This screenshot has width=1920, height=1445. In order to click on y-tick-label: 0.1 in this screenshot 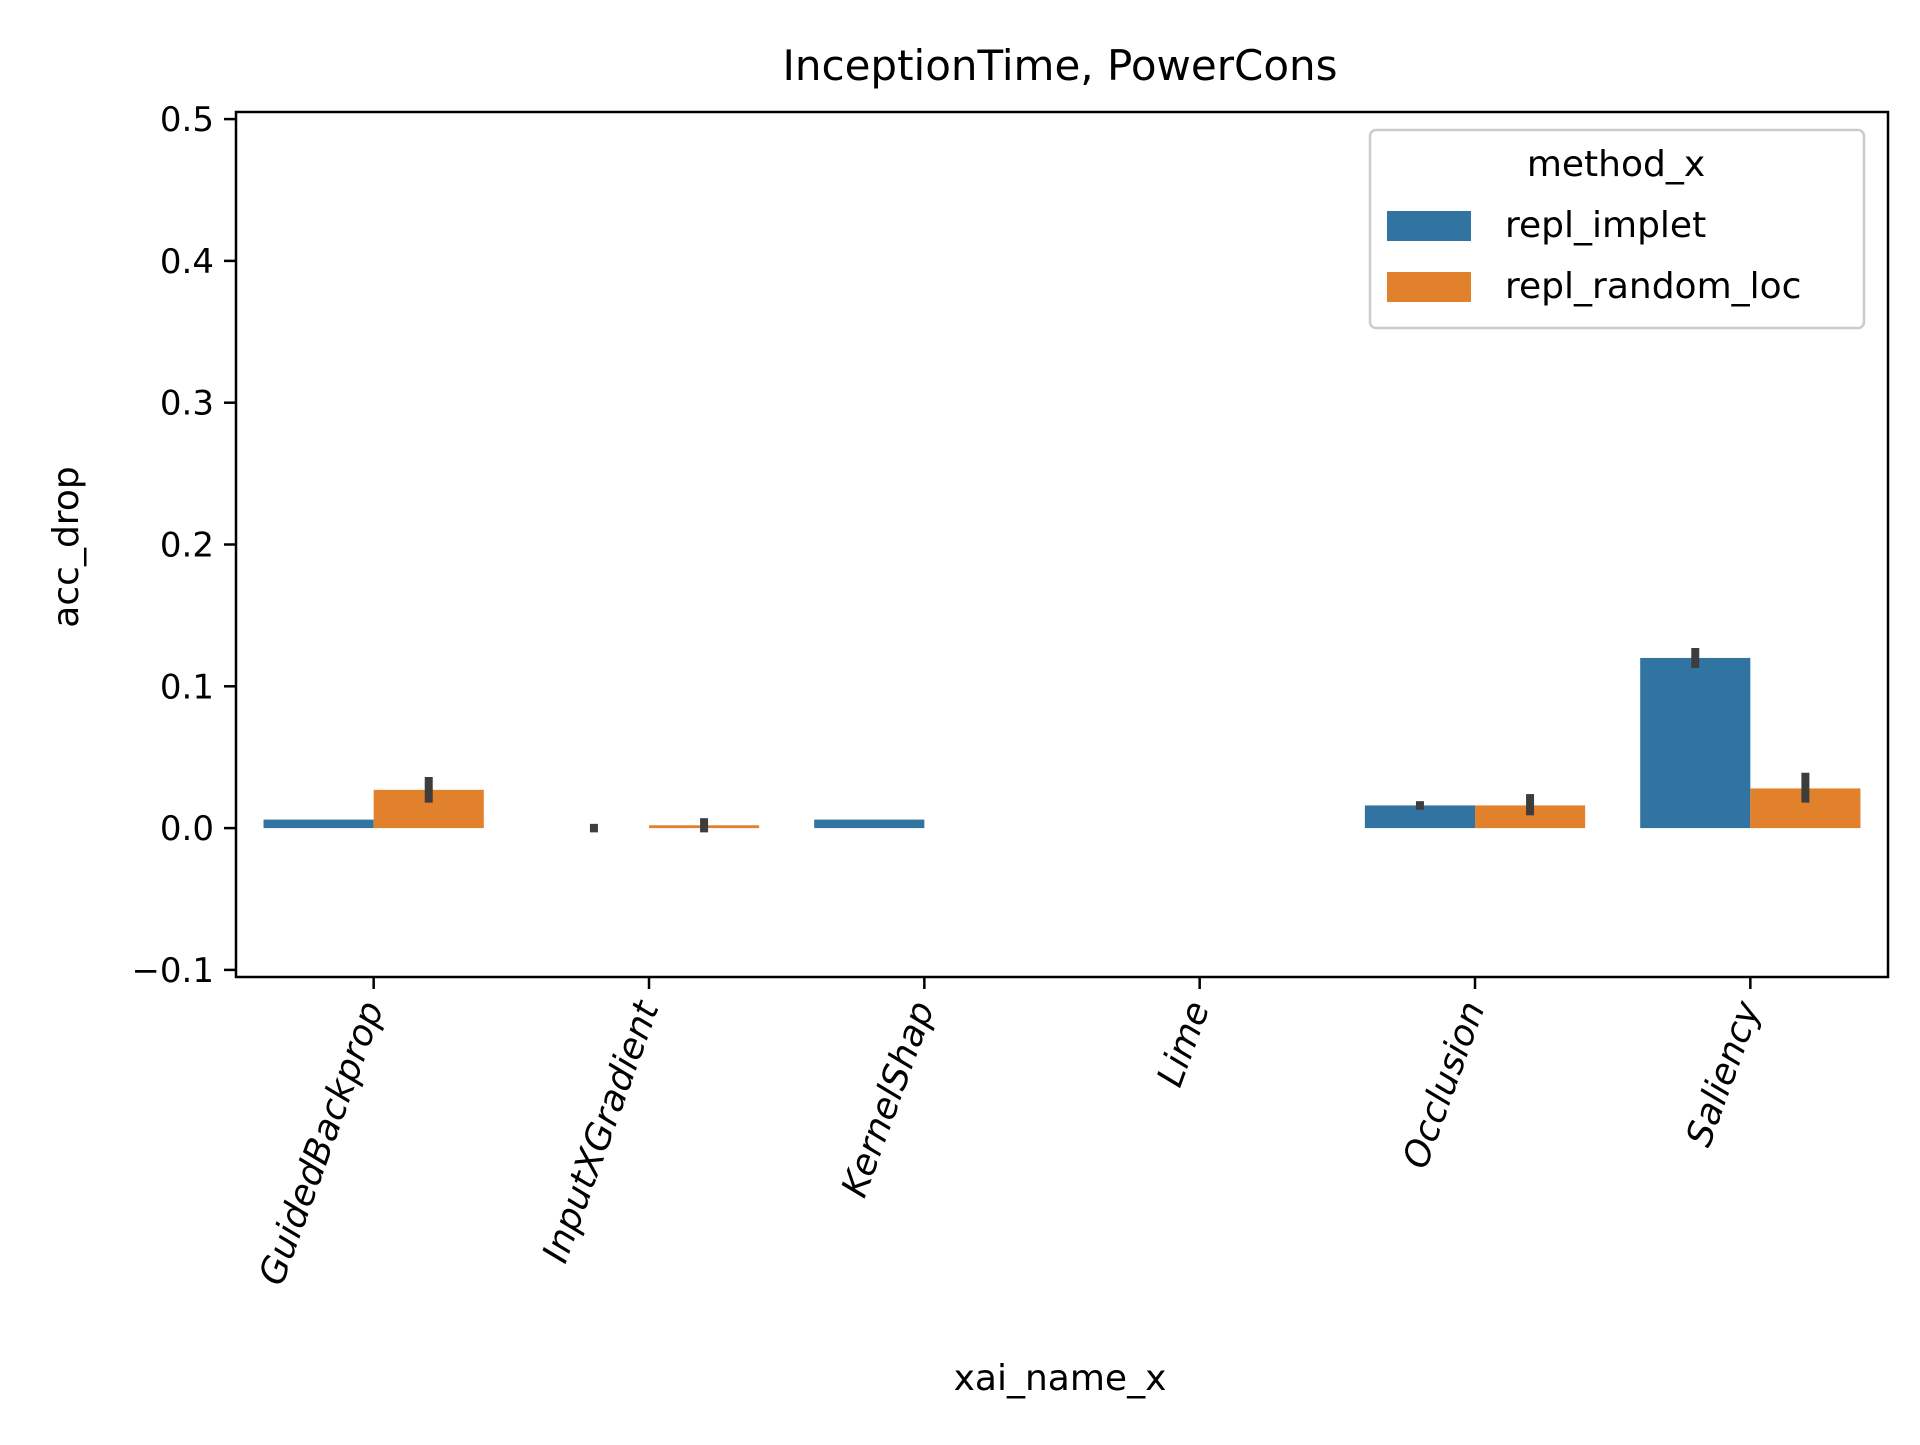, I will do `click(187, 687)`.